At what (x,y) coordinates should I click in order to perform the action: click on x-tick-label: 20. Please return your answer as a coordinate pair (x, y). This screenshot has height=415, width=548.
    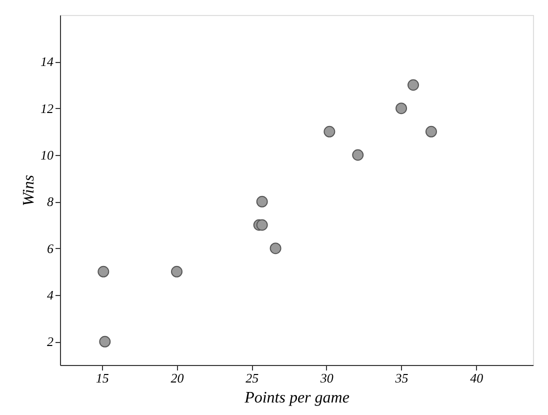
    Looking at the image, I should click on (177, 378).